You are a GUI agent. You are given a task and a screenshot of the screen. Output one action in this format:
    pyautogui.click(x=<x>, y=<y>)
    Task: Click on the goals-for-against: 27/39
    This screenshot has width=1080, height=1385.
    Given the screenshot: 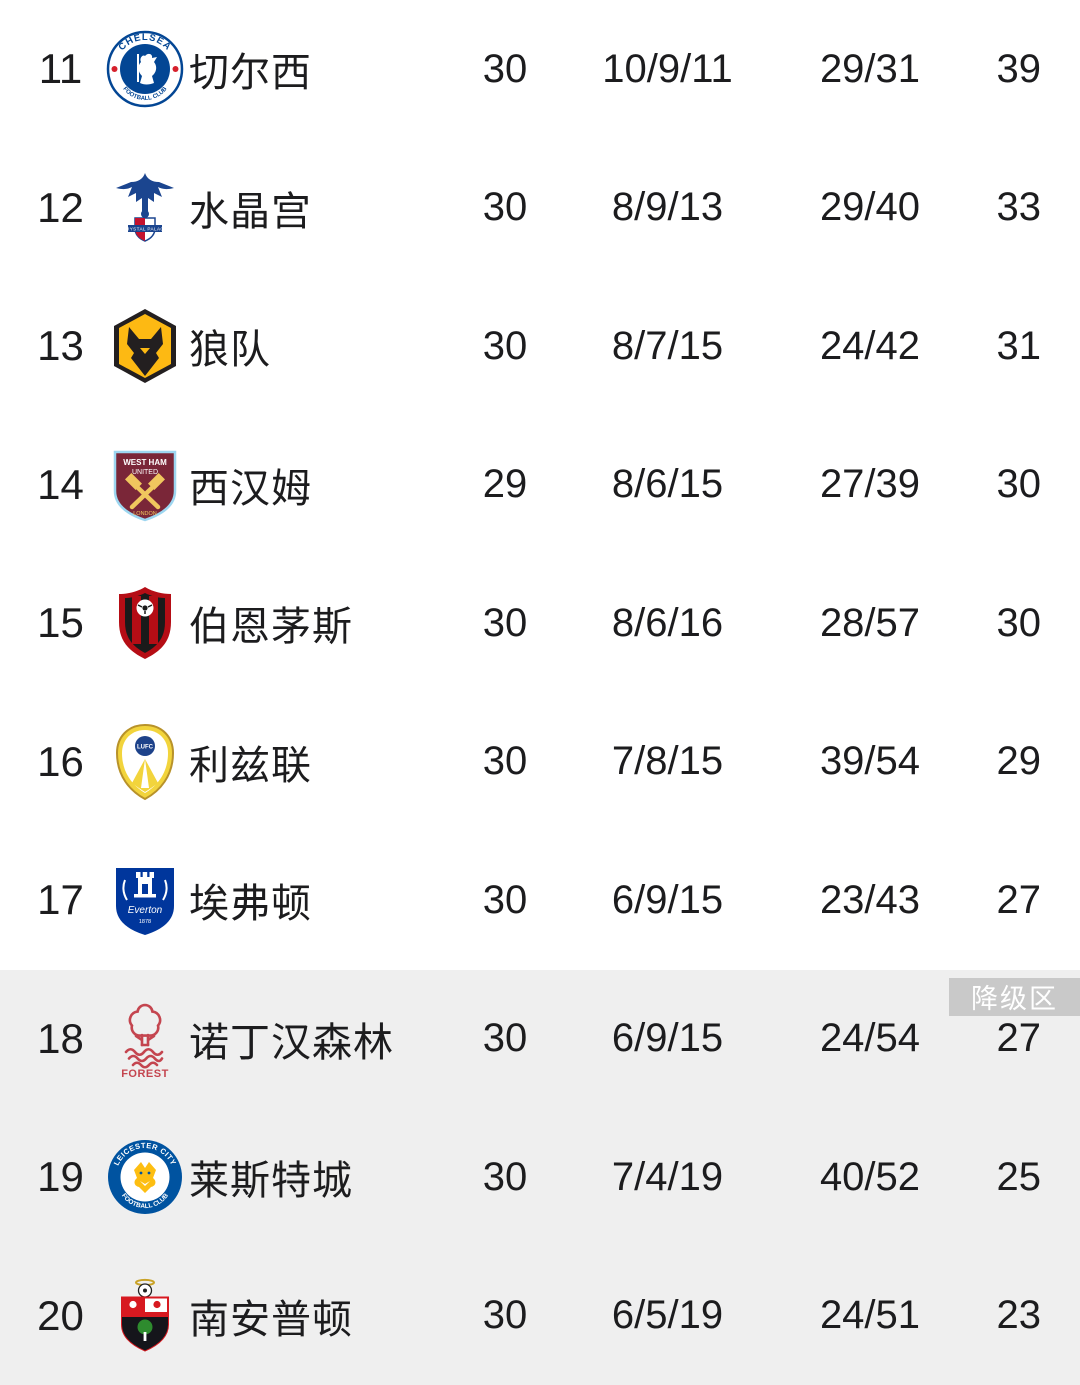 What is the action you would take?
    pyautogui.click(x=870, y=484)
    